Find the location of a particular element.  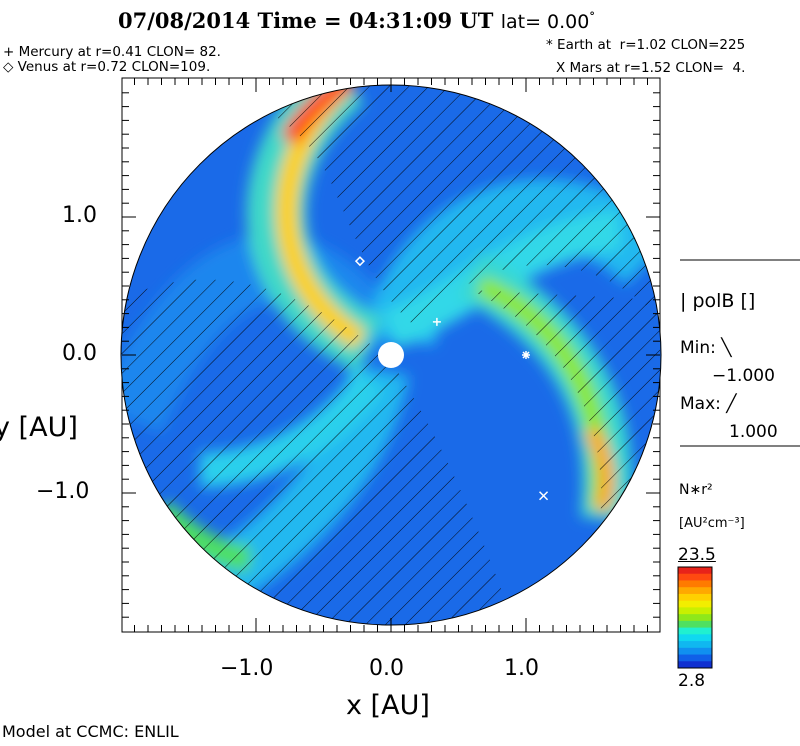

polarity-max-row: Max: ╱ is located at coordinates (708, 404).